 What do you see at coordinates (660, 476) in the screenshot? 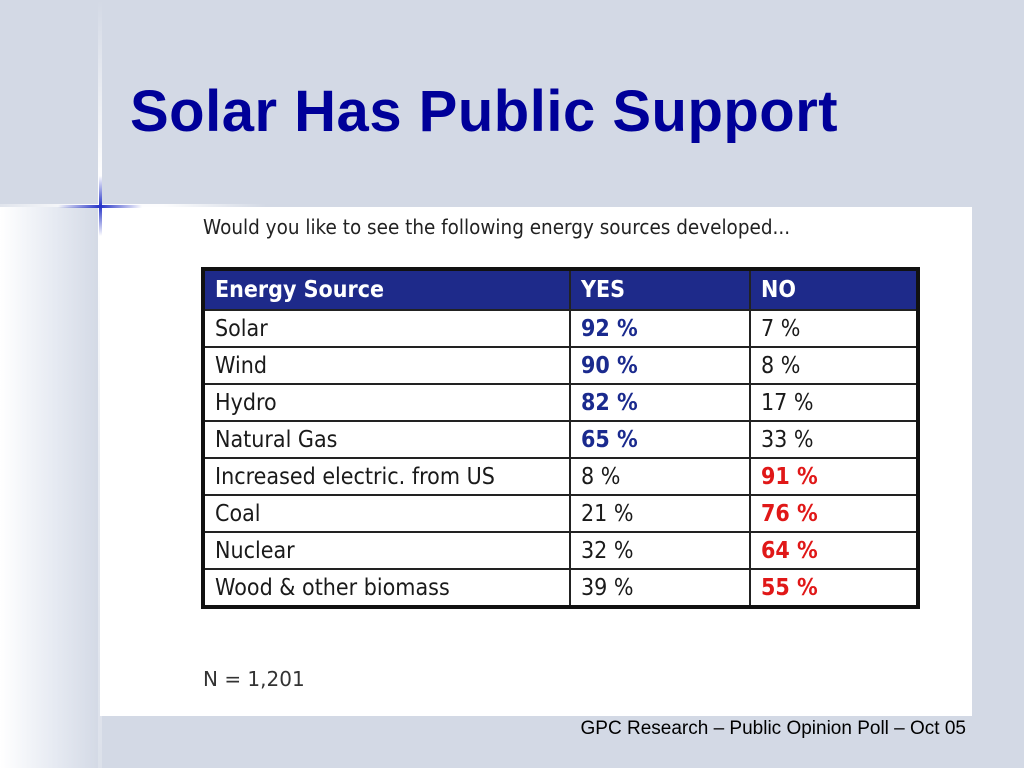
I see `cell-yes: 8 %` at bounding box center [660, 476].